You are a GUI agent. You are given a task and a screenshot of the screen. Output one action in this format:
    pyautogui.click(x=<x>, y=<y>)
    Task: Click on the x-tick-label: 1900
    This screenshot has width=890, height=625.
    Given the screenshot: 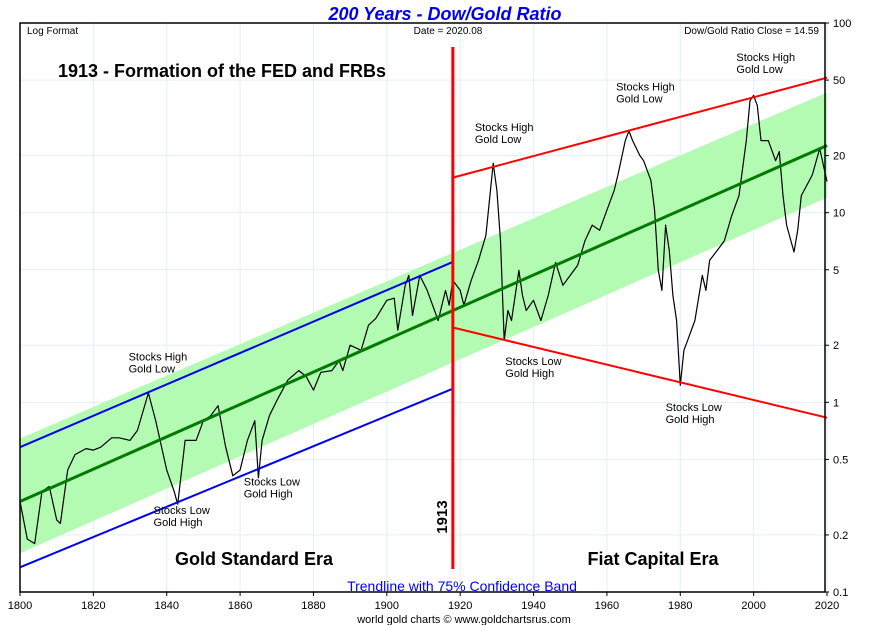 What is the action you would take?
    pyautogui.click(x=387, y=606)
    